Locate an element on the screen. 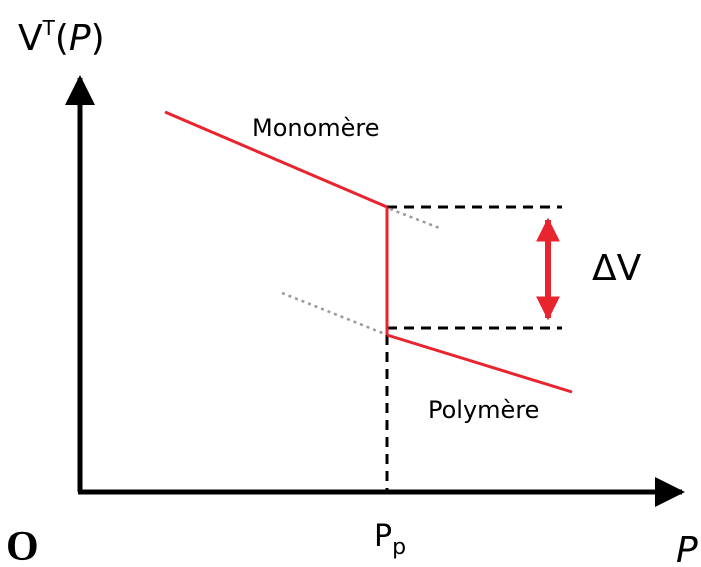 Image resolution: width=701 pixels, height=567 pixels. transition-label: Pp is located at coordinates (390, 539).